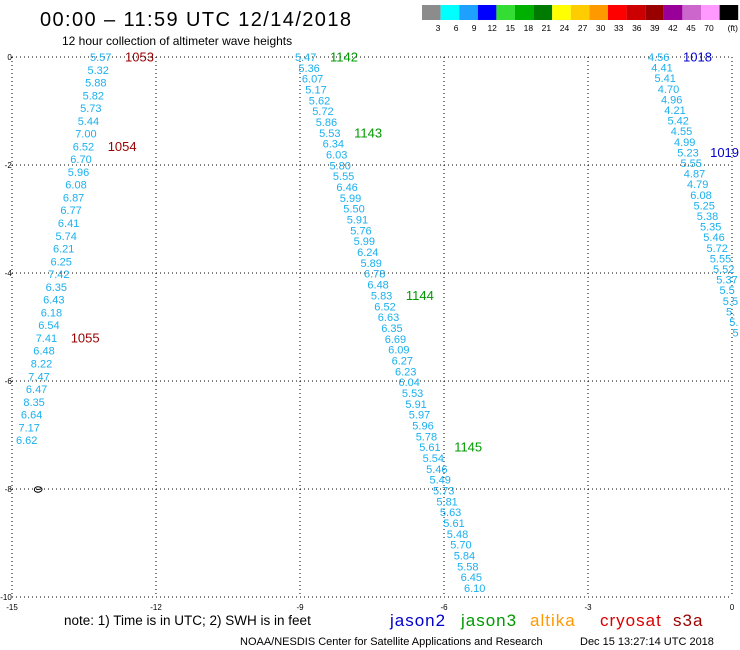  What do you see at coordinates (305, 58) in the screenshot?
I see `wave-height-value: 5.47` at bounding box center [305, 58].